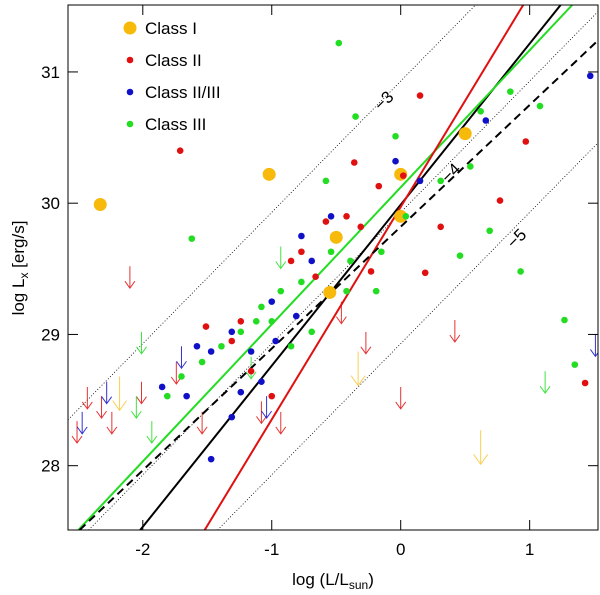 The image size is (600, 595). I want to click on legend-label: Class II/III, so click(183, 92).